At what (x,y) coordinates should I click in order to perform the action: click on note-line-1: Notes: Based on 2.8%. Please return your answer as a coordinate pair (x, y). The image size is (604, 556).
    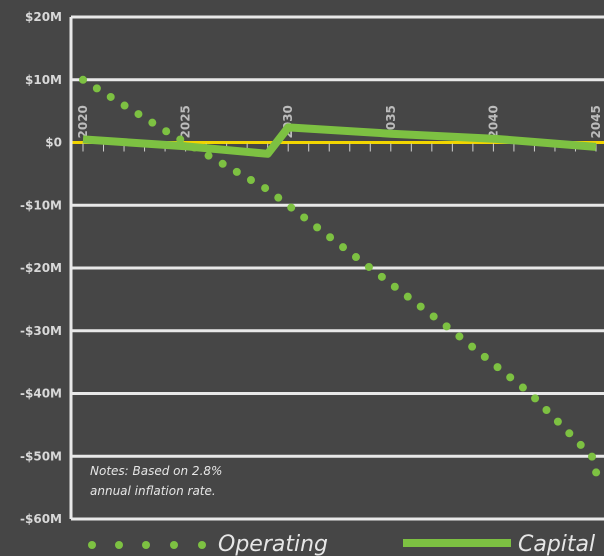
    Looking at the image, I should click on (156, 471).